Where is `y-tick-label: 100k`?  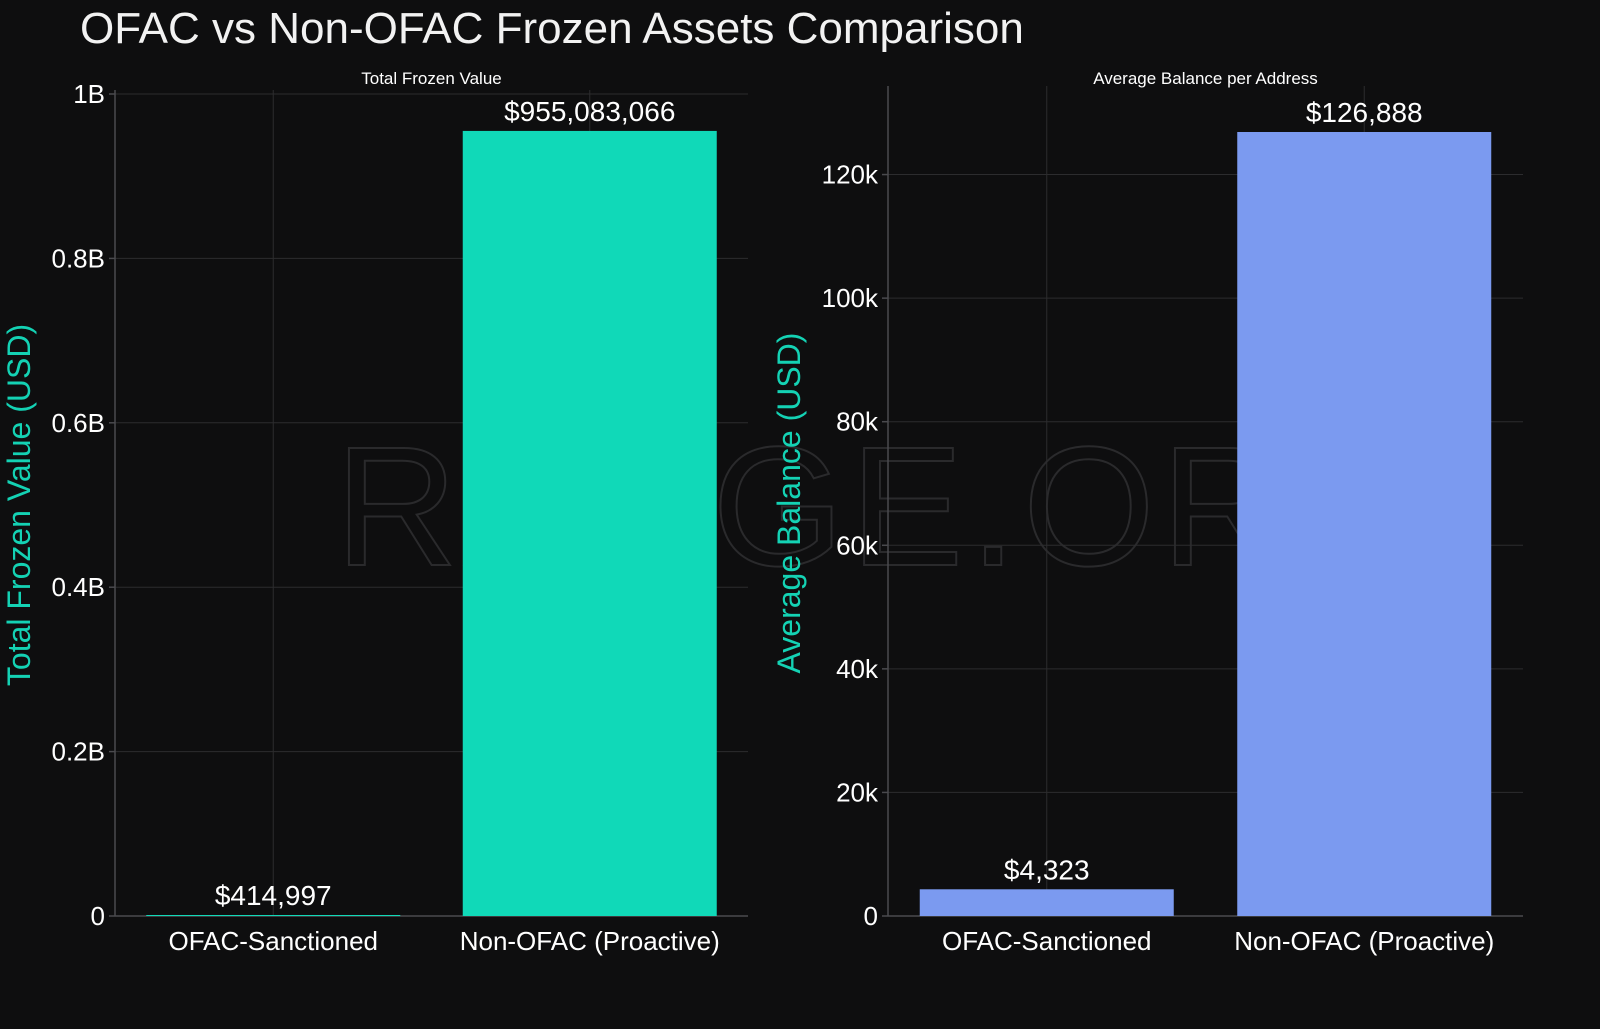 y-tick-label: 100k is located at coordinates (850, 298).